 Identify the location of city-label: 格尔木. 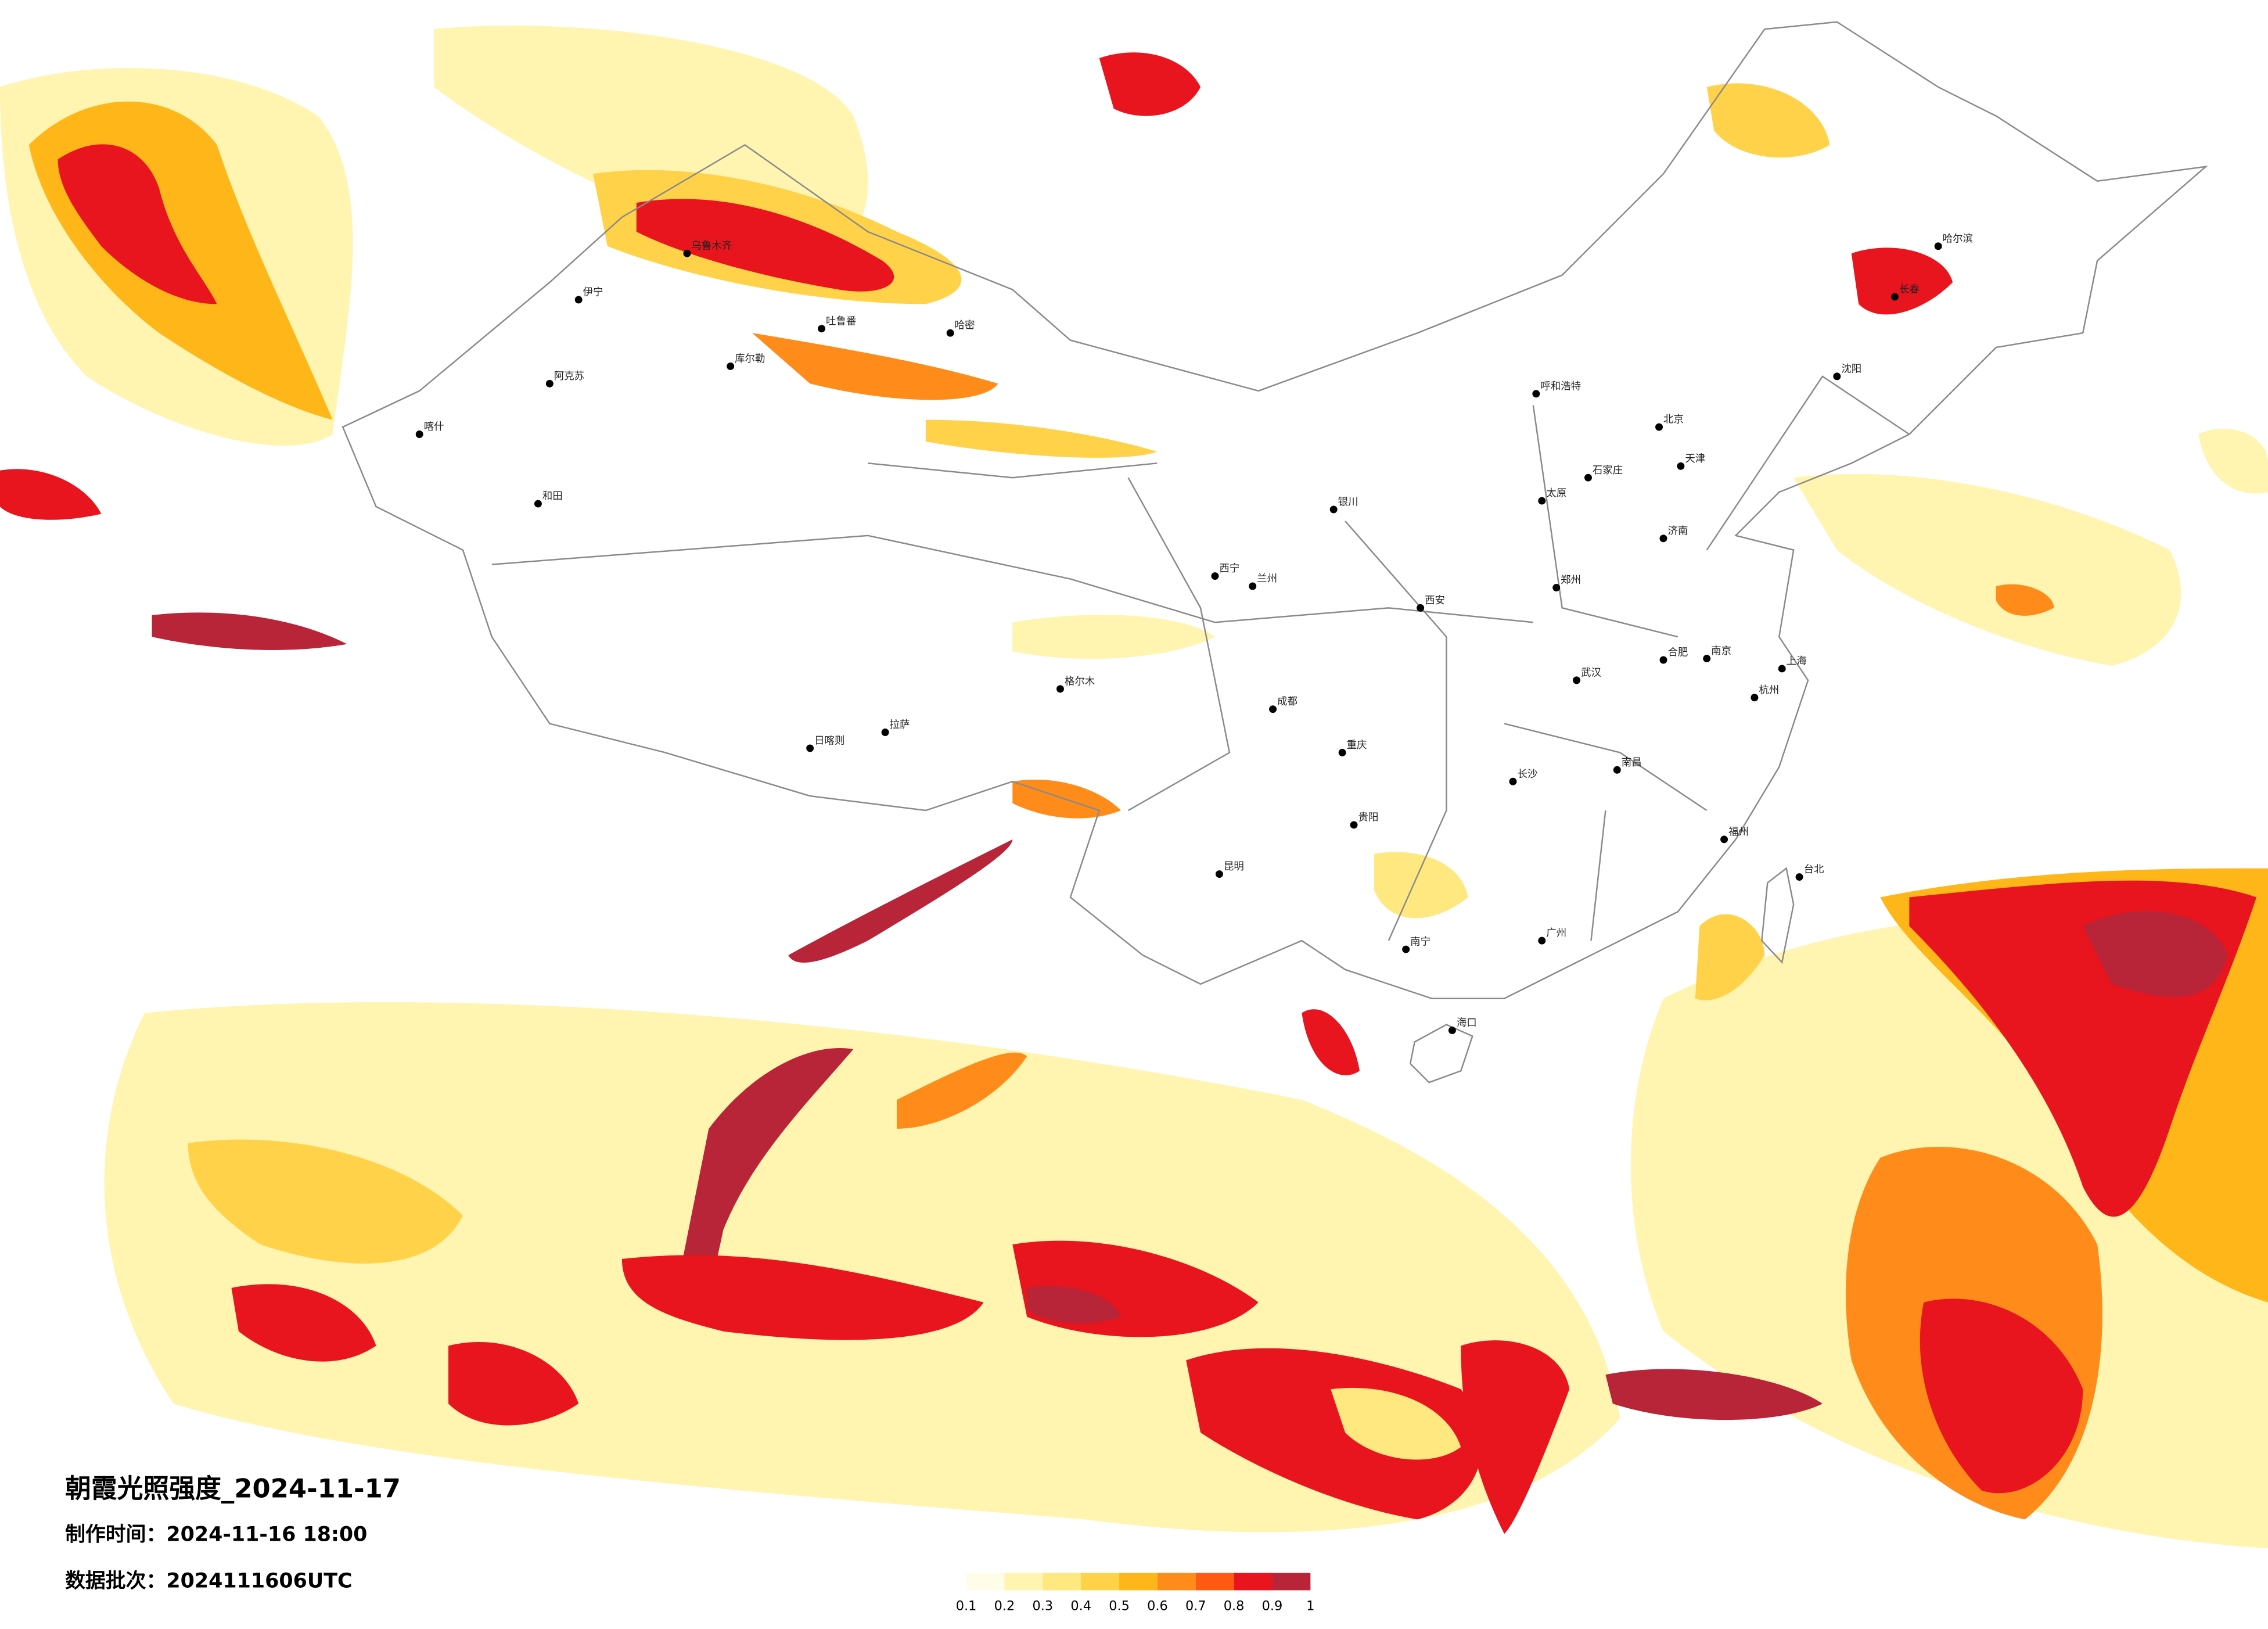
(1080, 681).